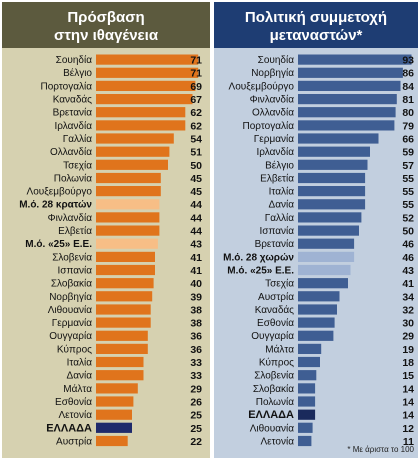 The width and height of the screenshot is (420, 471). Describe the element at coordinates (282, 192) in the screenshot. I see `category-label-1-10: Ιταλία` at that location.